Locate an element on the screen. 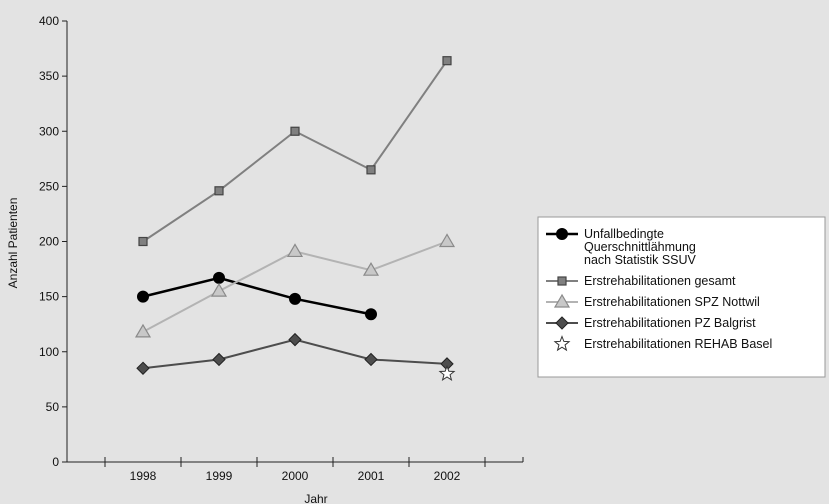  x-tick-labels: 1998 1999 2000 2001 2002 is located at coordinates (295, 476).